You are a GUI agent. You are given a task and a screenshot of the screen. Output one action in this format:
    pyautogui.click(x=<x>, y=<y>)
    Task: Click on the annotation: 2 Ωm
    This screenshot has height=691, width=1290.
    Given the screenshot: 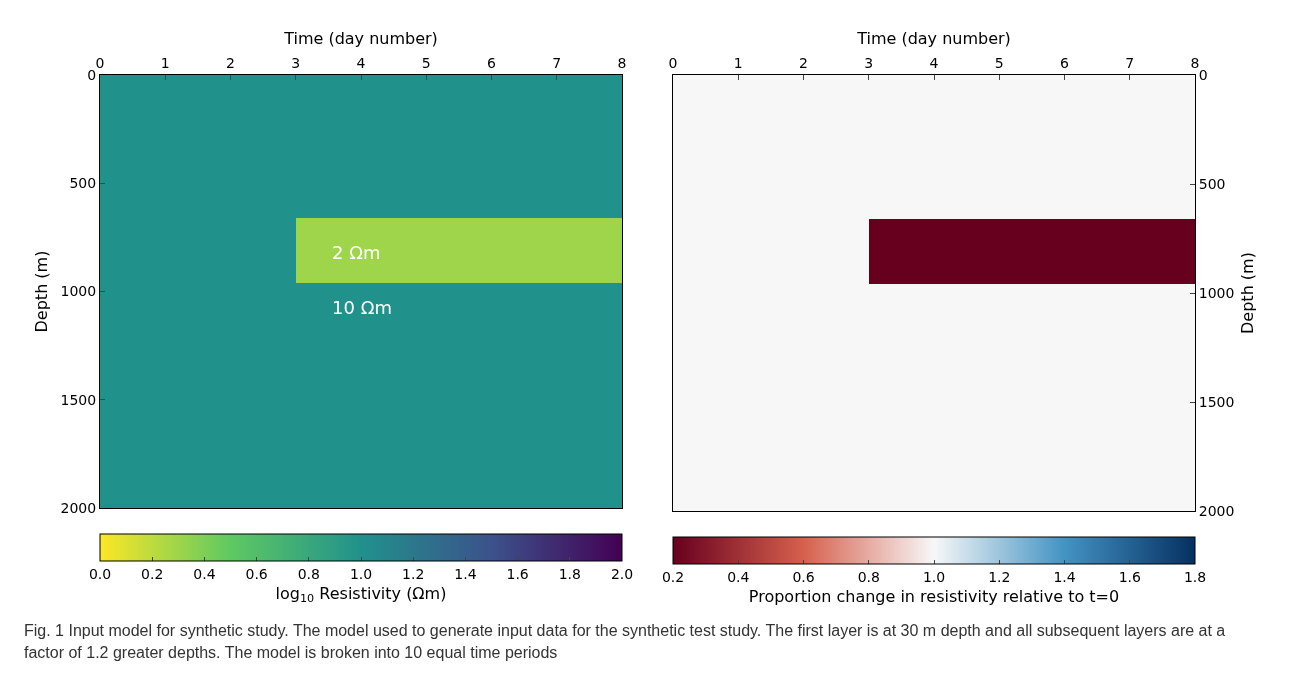 What is the action you would take?
    pyautogui.click(x=356, y=252)
    